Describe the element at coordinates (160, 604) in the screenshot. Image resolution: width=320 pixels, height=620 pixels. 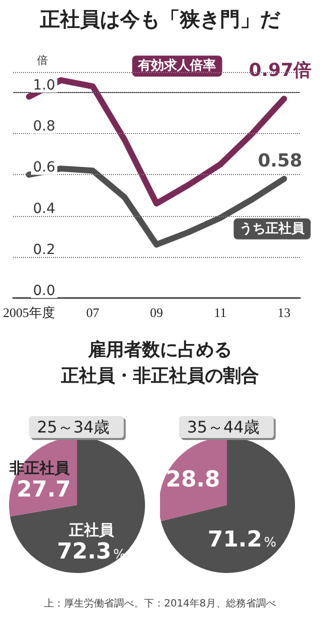
I see `text: 上：厚生労働省調べ。下：2014年8月、総務省調べ` at that location.